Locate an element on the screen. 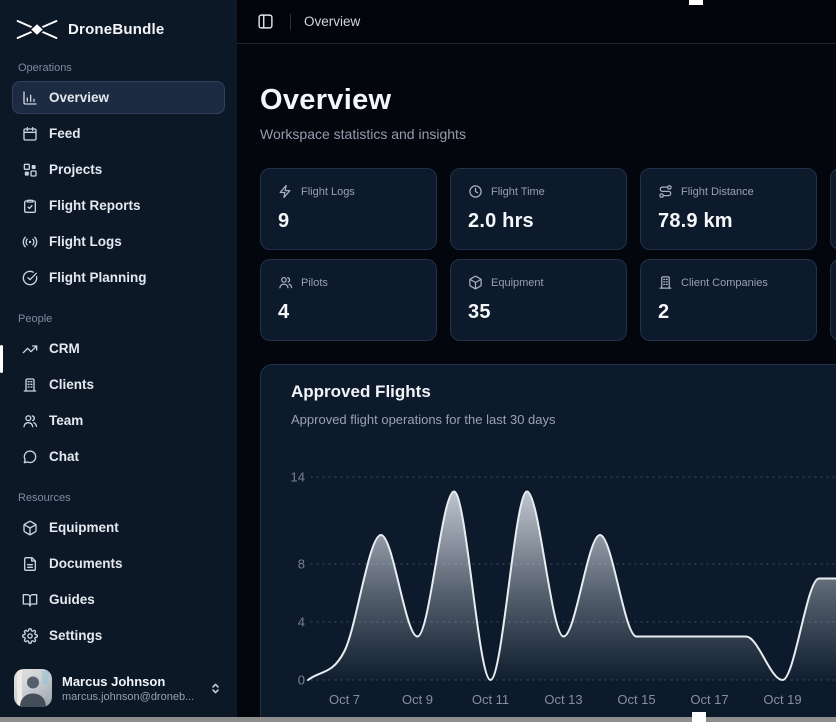 The image size is (836, 722). zap-icon is located at coordinates (285, 191).